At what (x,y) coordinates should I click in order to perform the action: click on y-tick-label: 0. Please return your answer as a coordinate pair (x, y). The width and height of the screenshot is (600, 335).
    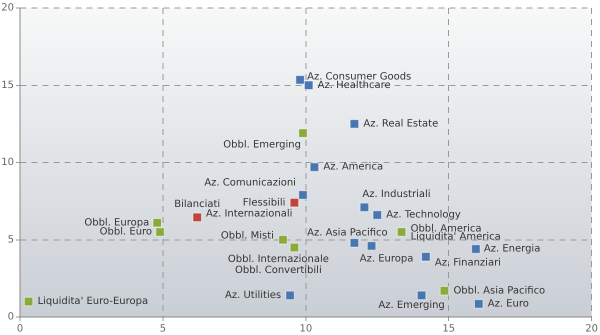
    Looking at the image, I should click on (11, 317).